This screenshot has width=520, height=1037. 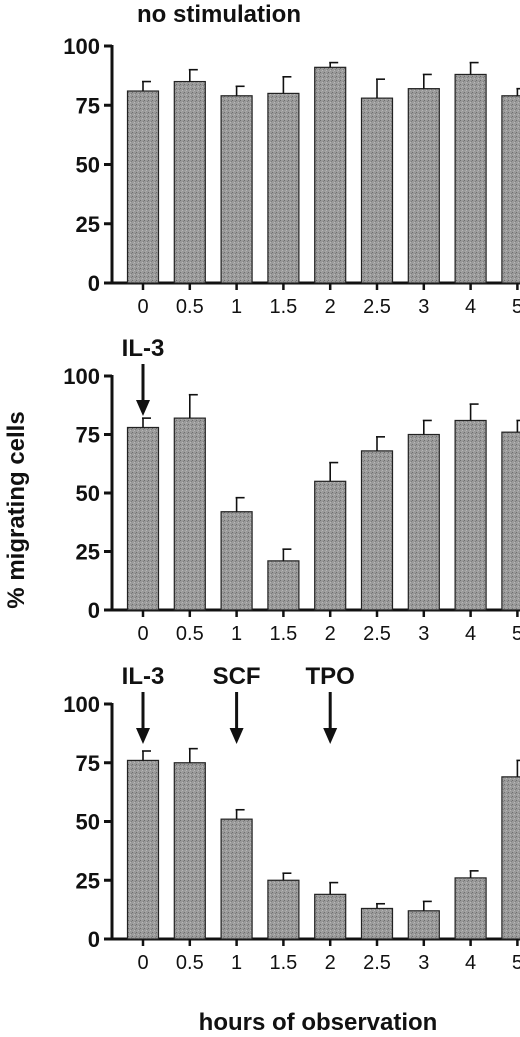 I want to click on x-axis-label: hours of observation, so click(x=318, y=1022).